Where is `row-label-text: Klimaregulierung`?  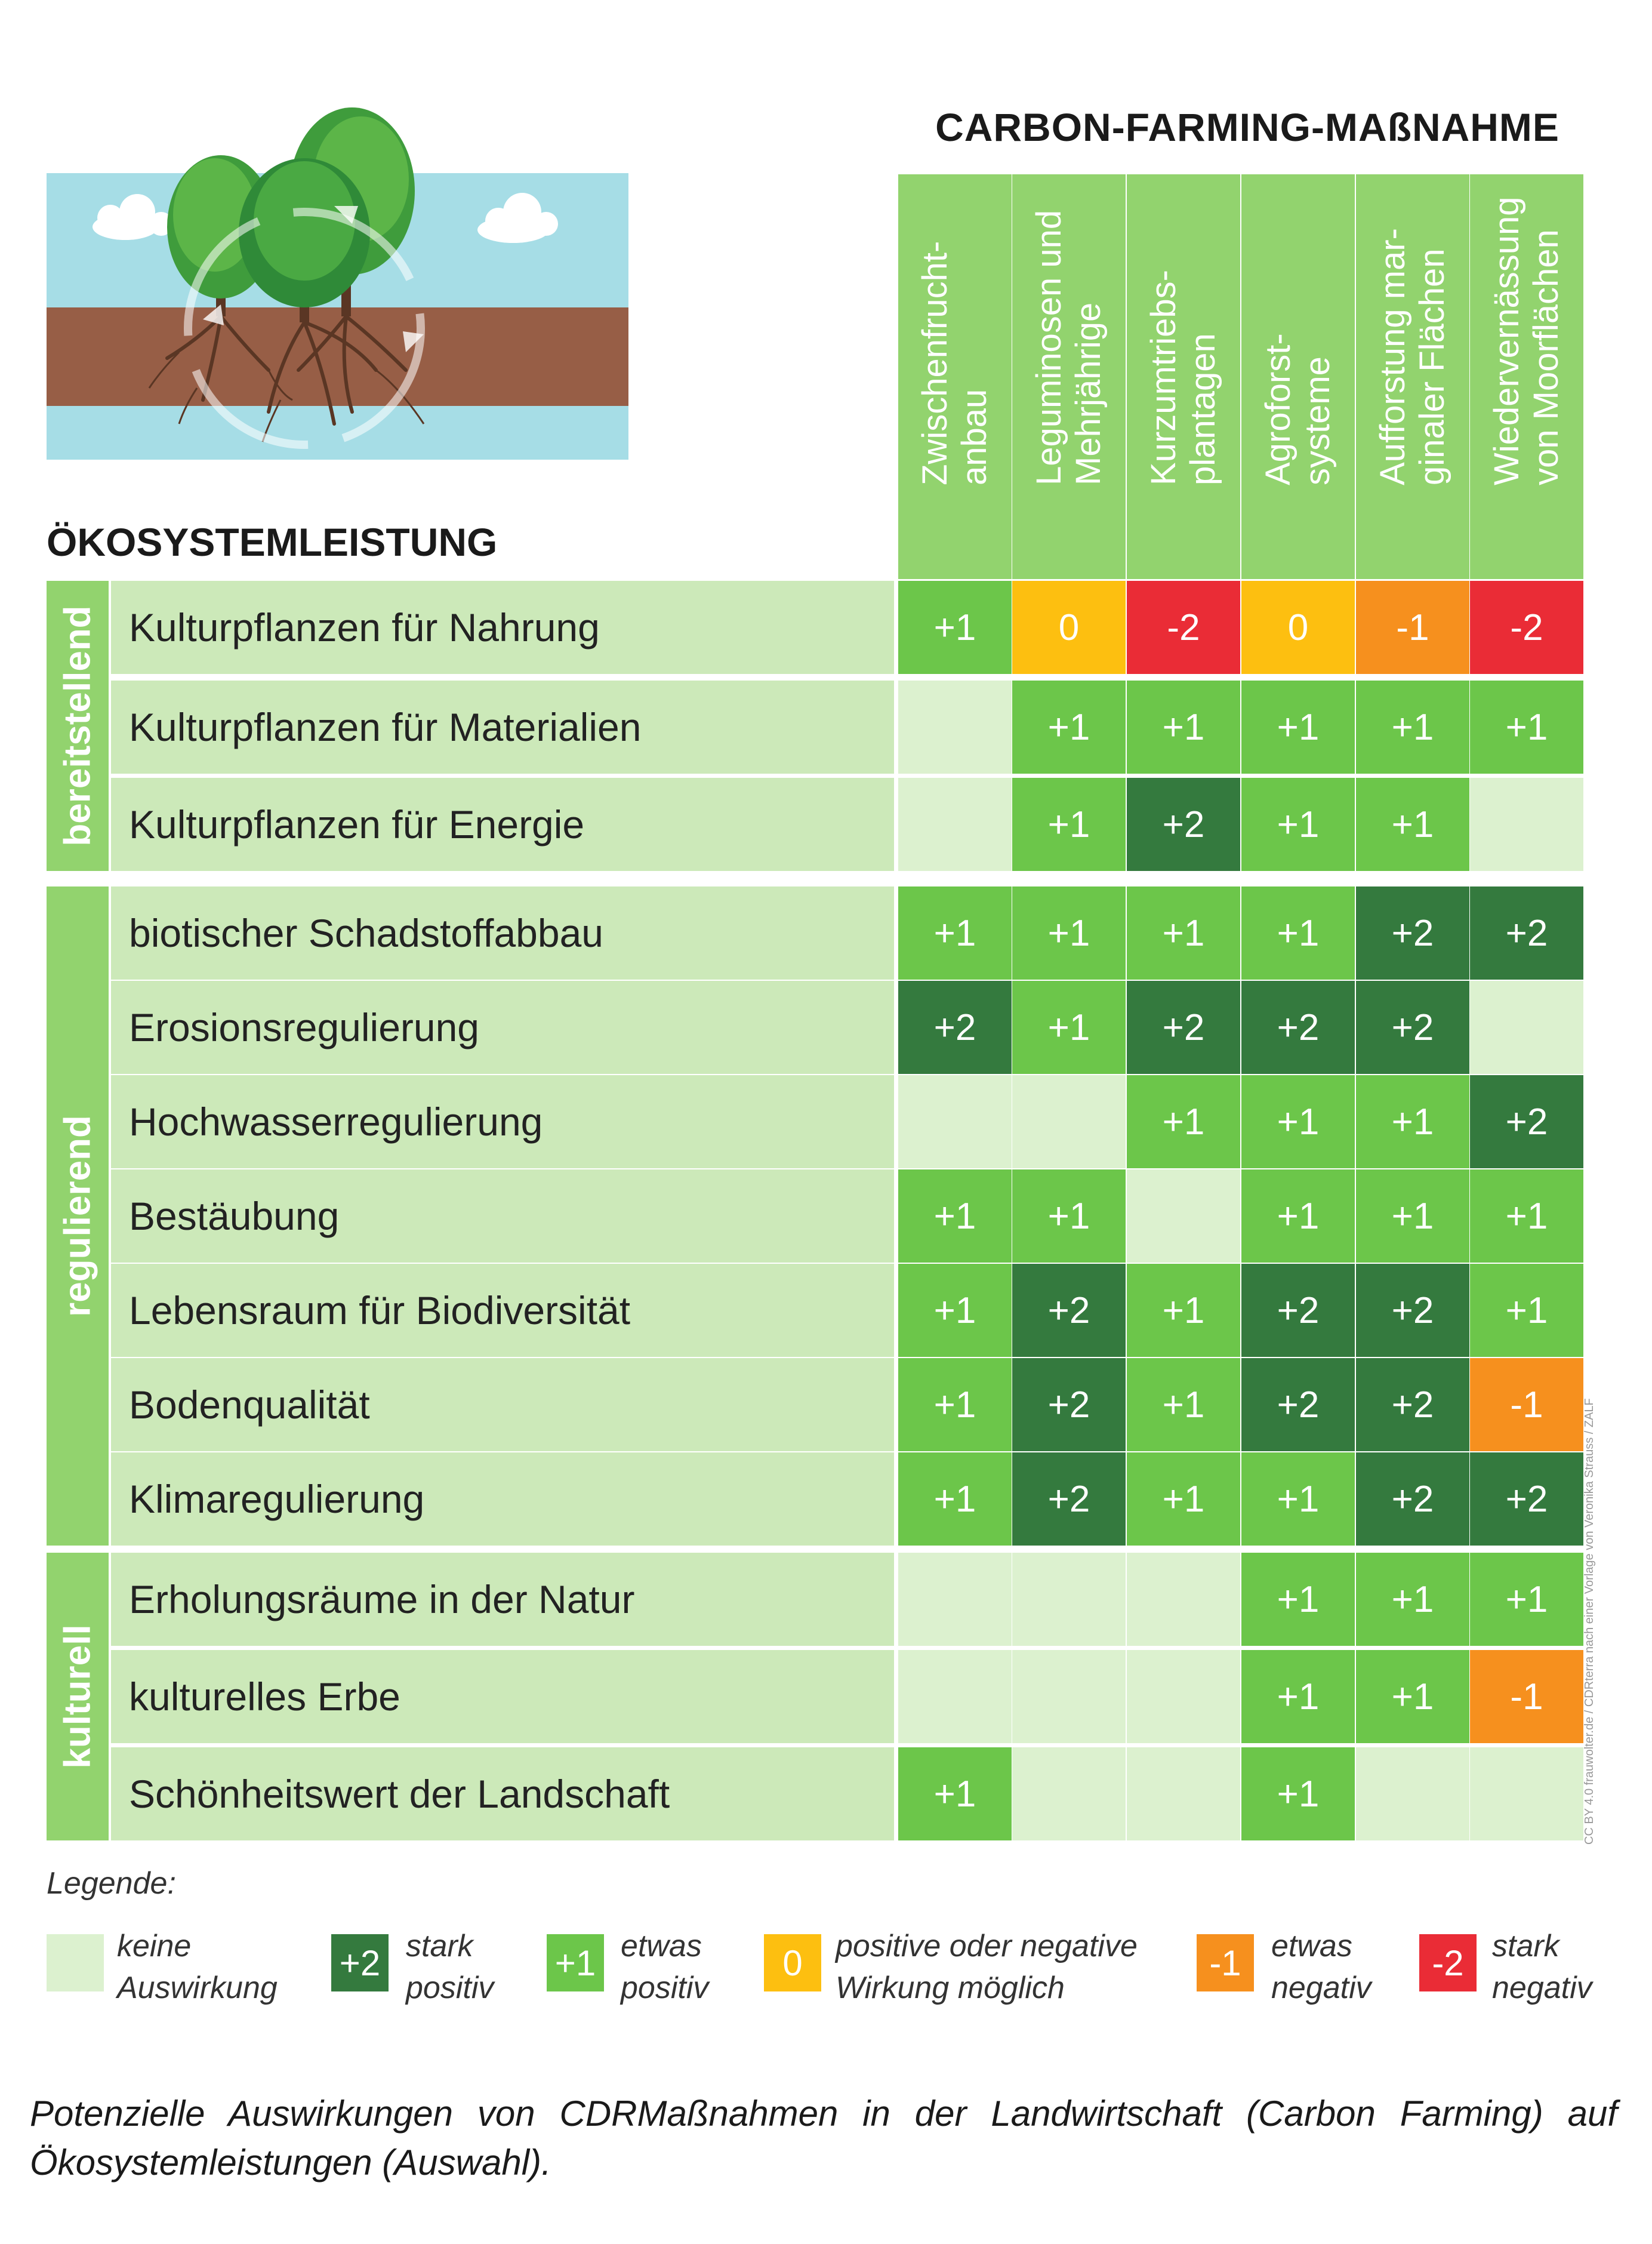 row-label-text: Klimaregulierung is located at coordinates (277, 1499).